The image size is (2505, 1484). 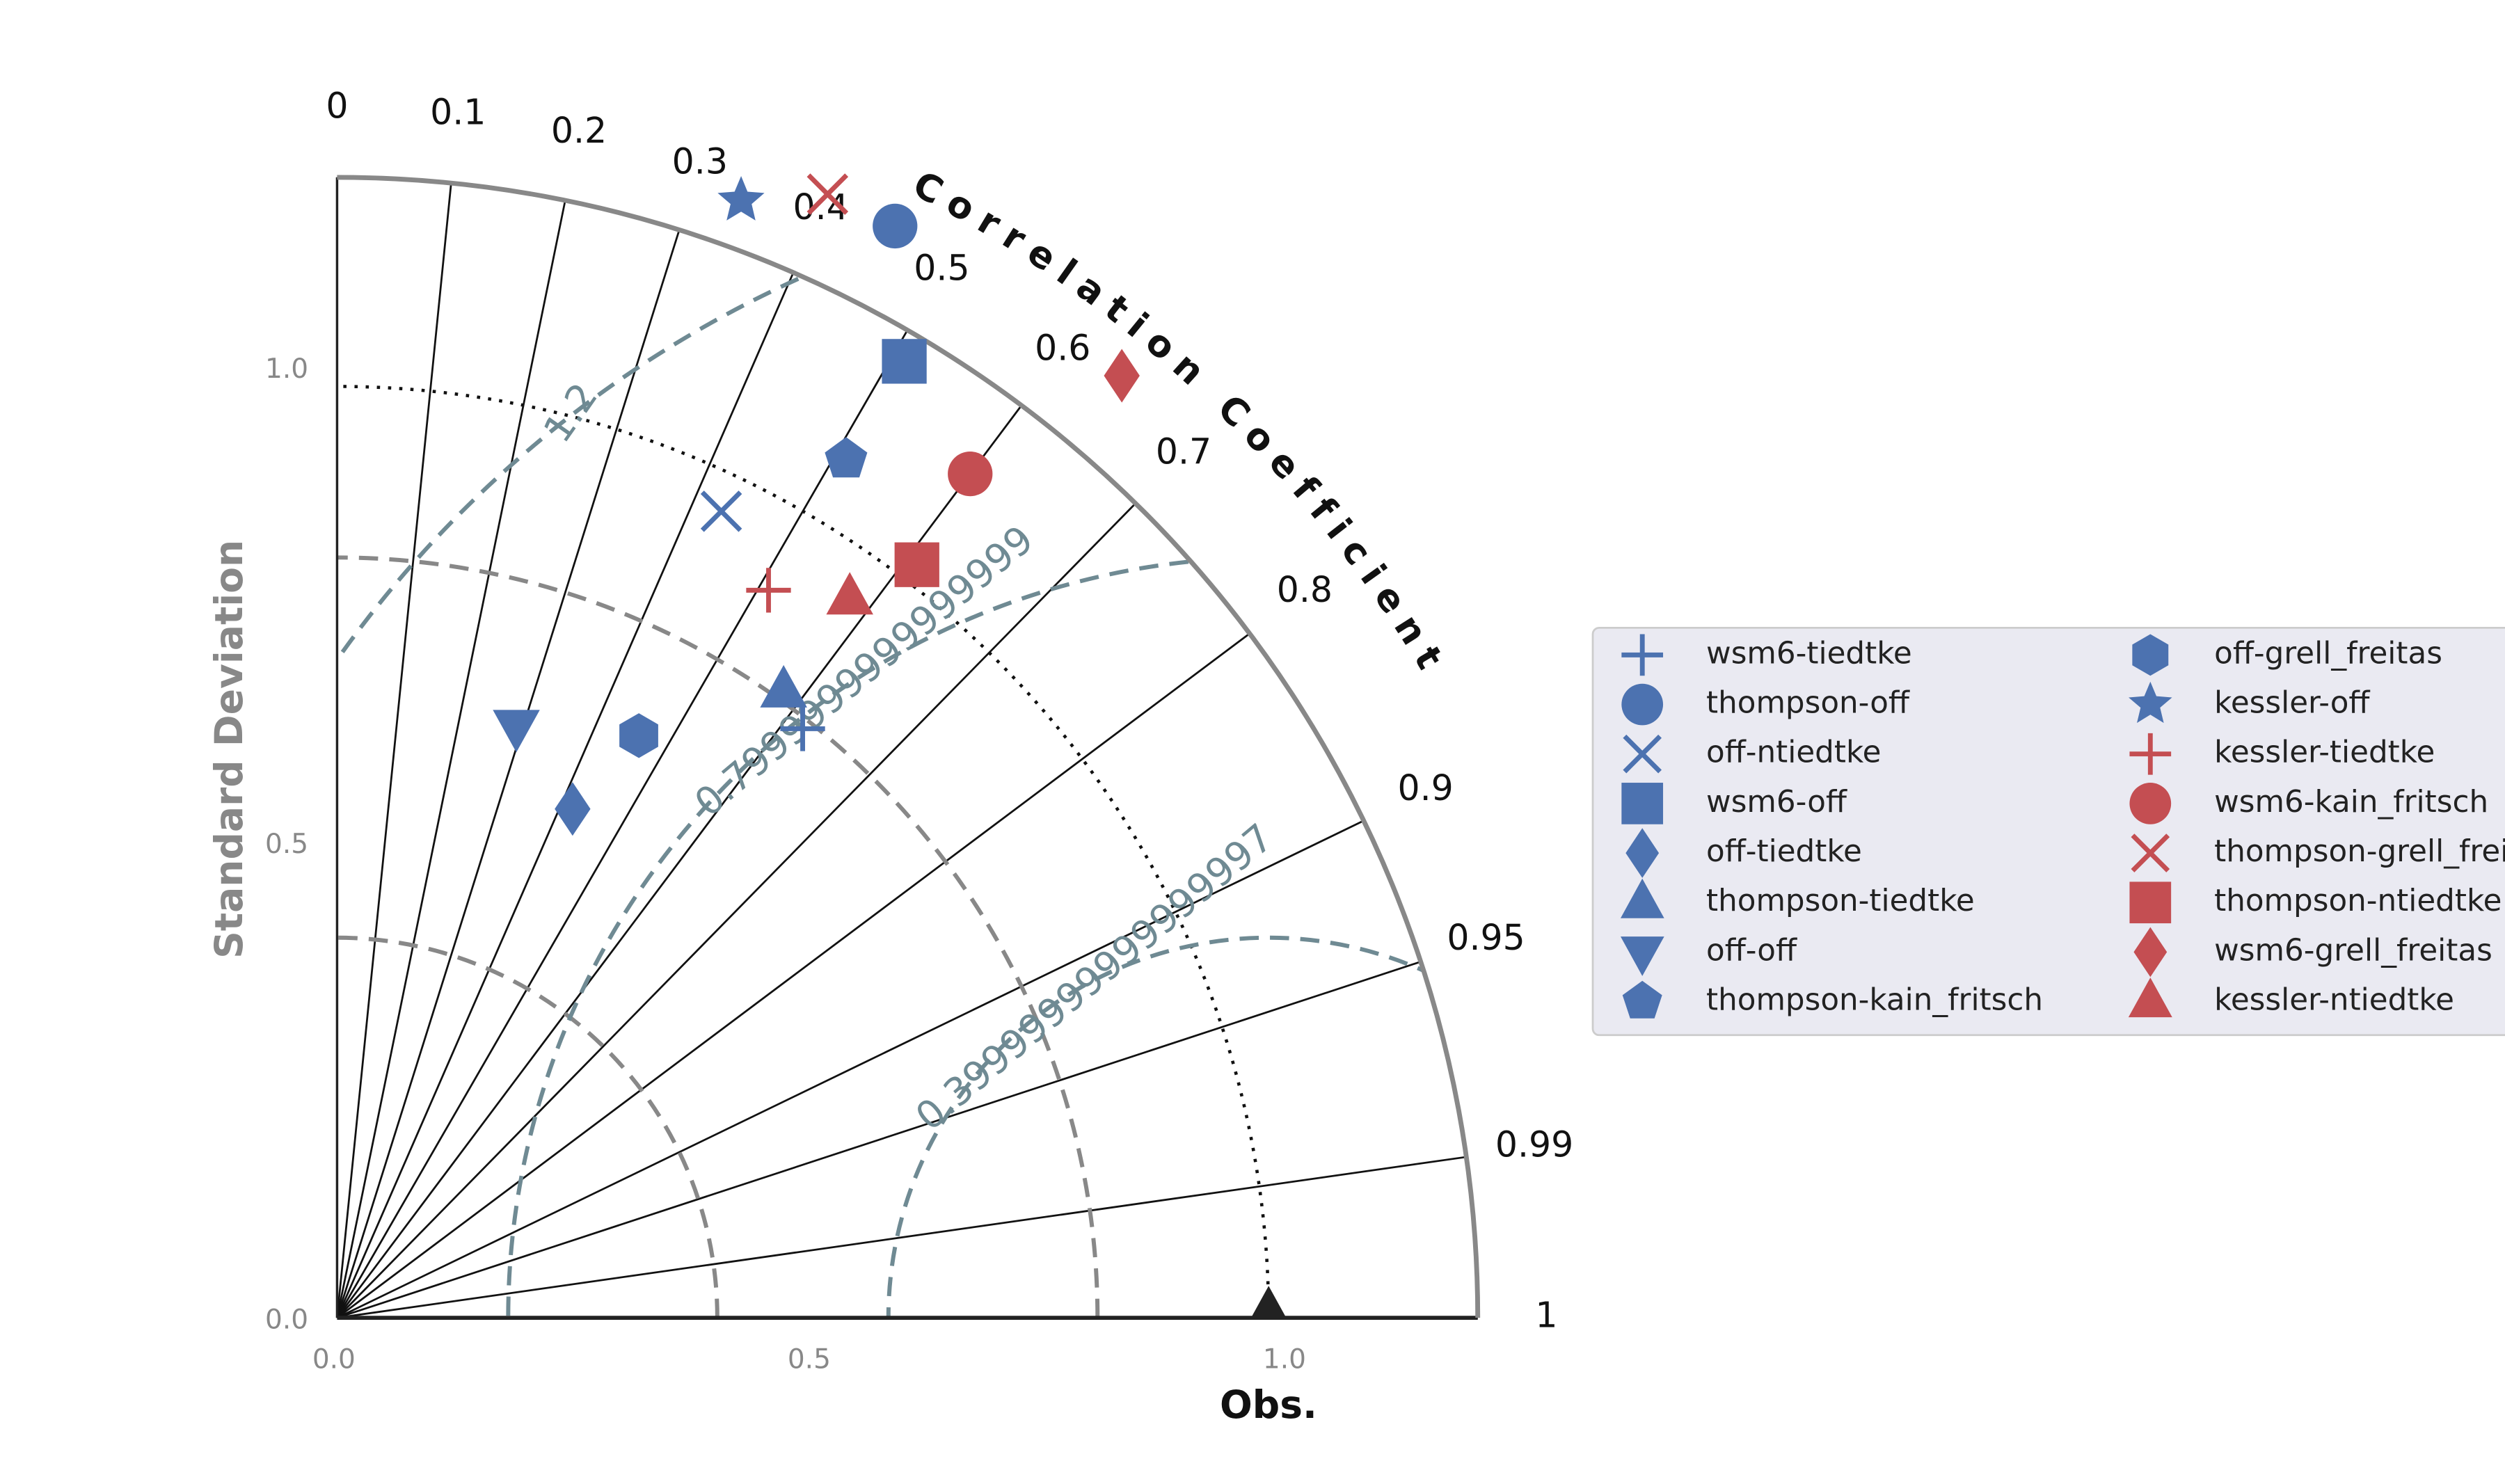 What do you see at coordinates (2351, 803) in the screenshot?
I see `legend-label: wsm6-kain_fritsch` at bounding box center [2351, 803].